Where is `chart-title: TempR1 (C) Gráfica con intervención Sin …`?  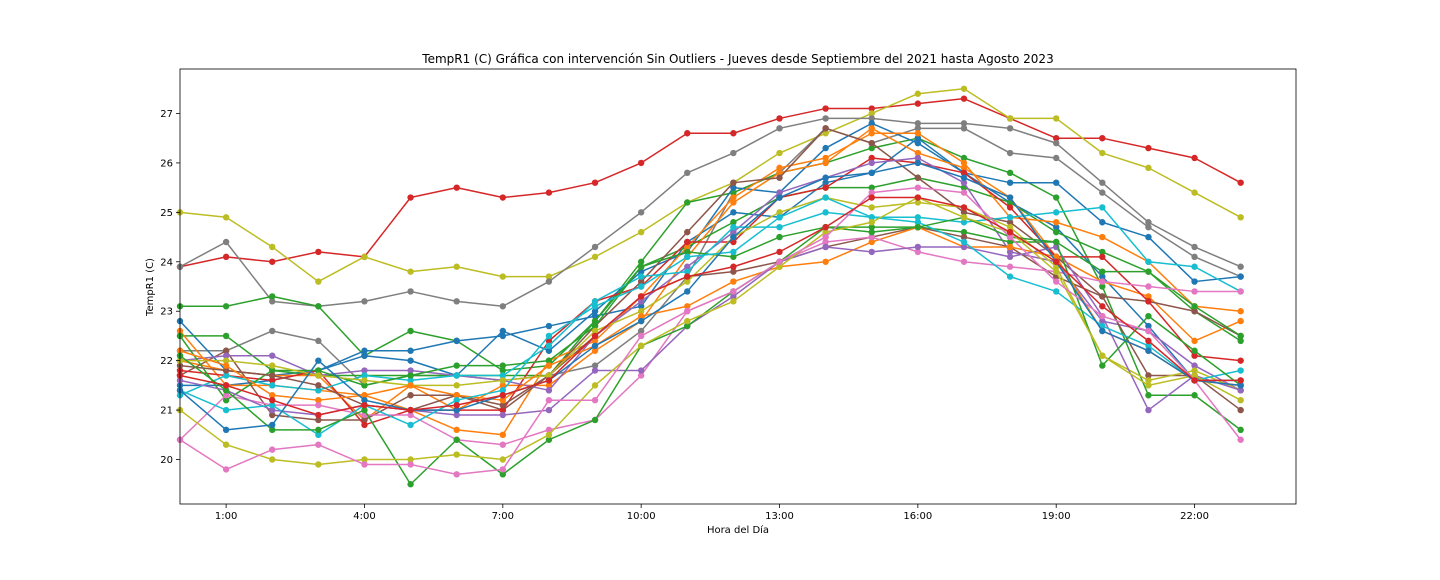 chart-title: TempR1 (C) Gráfica con intervención Sin … is located at coordinates (737, 59).